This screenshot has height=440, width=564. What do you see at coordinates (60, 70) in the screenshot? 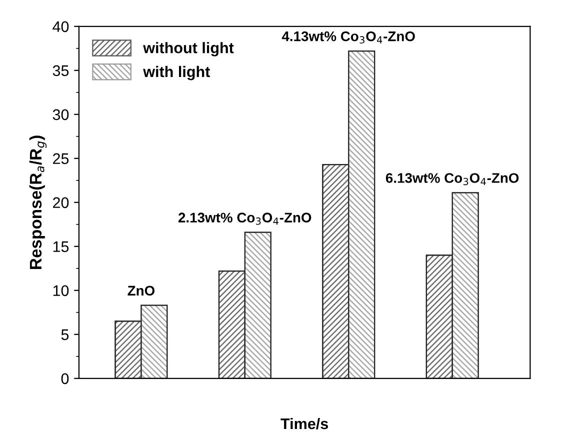
I see `y-tick-label: 35` at bounding box center [60, 70].